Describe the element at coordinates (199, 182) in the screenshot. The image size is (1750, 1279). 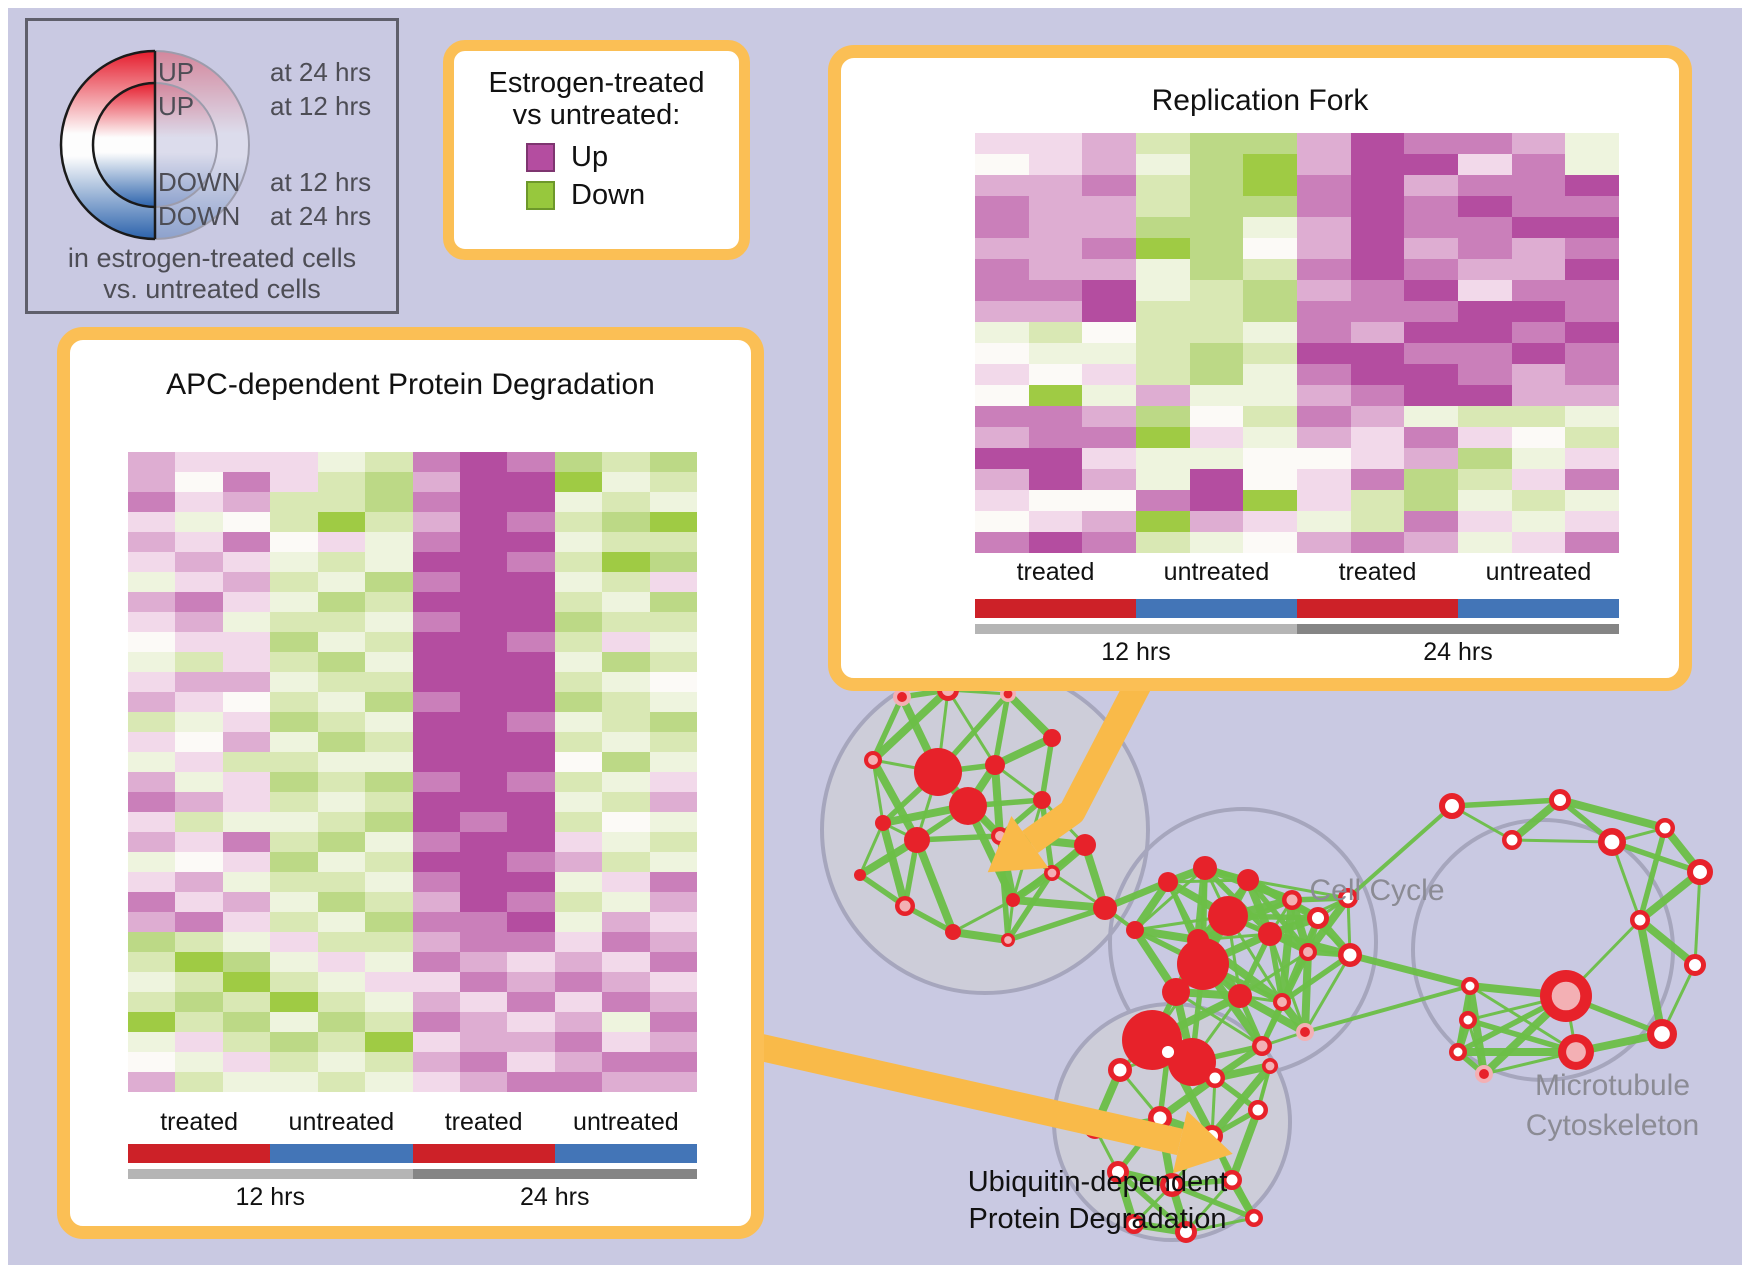
I see `ring-label-down-12: DOWN` at that location.